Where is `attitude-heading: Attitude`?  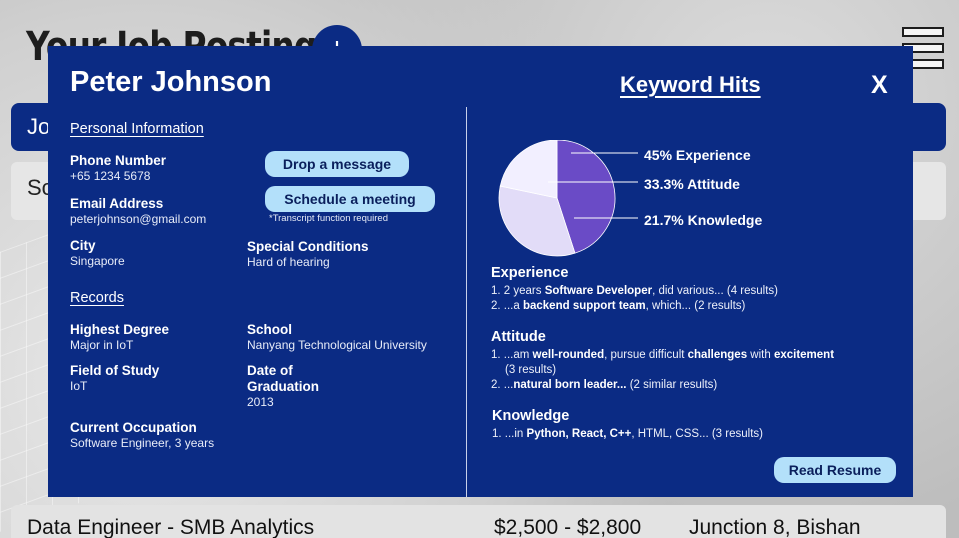
attitude-heading: Attitude is located at coordinates (518, 337).